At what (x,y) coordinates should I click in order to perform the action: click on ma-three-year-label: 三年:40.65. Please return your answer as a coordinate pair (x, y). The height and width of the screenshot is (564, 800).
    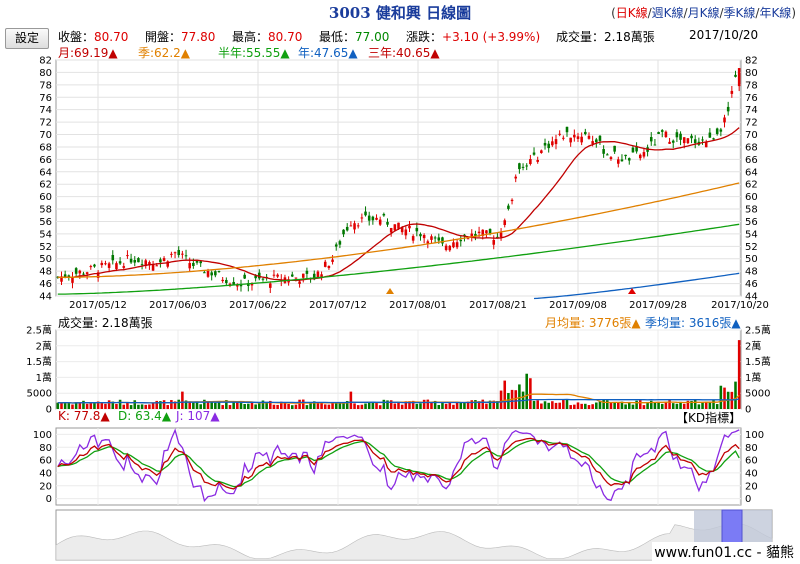
    Looking at the image, I should click on (399, 53).